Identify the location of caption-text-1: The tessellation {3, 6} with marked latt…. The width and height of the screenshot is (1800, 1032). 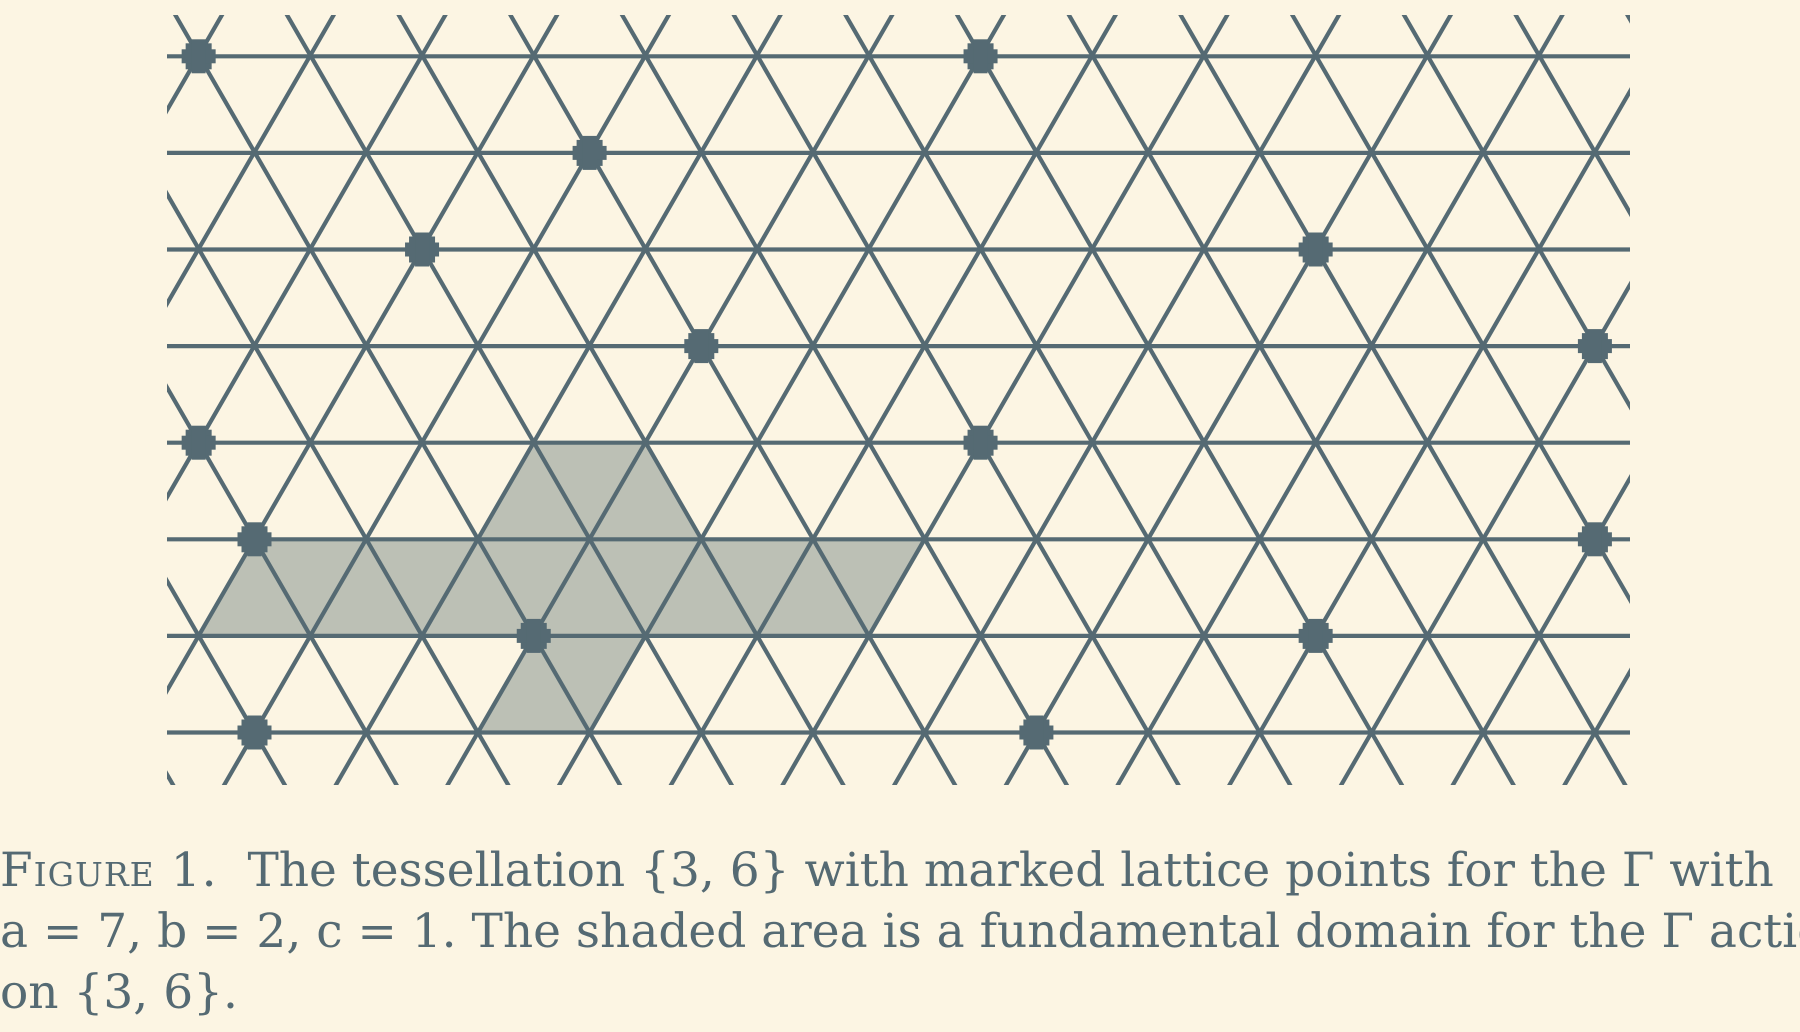
(1010, 870).